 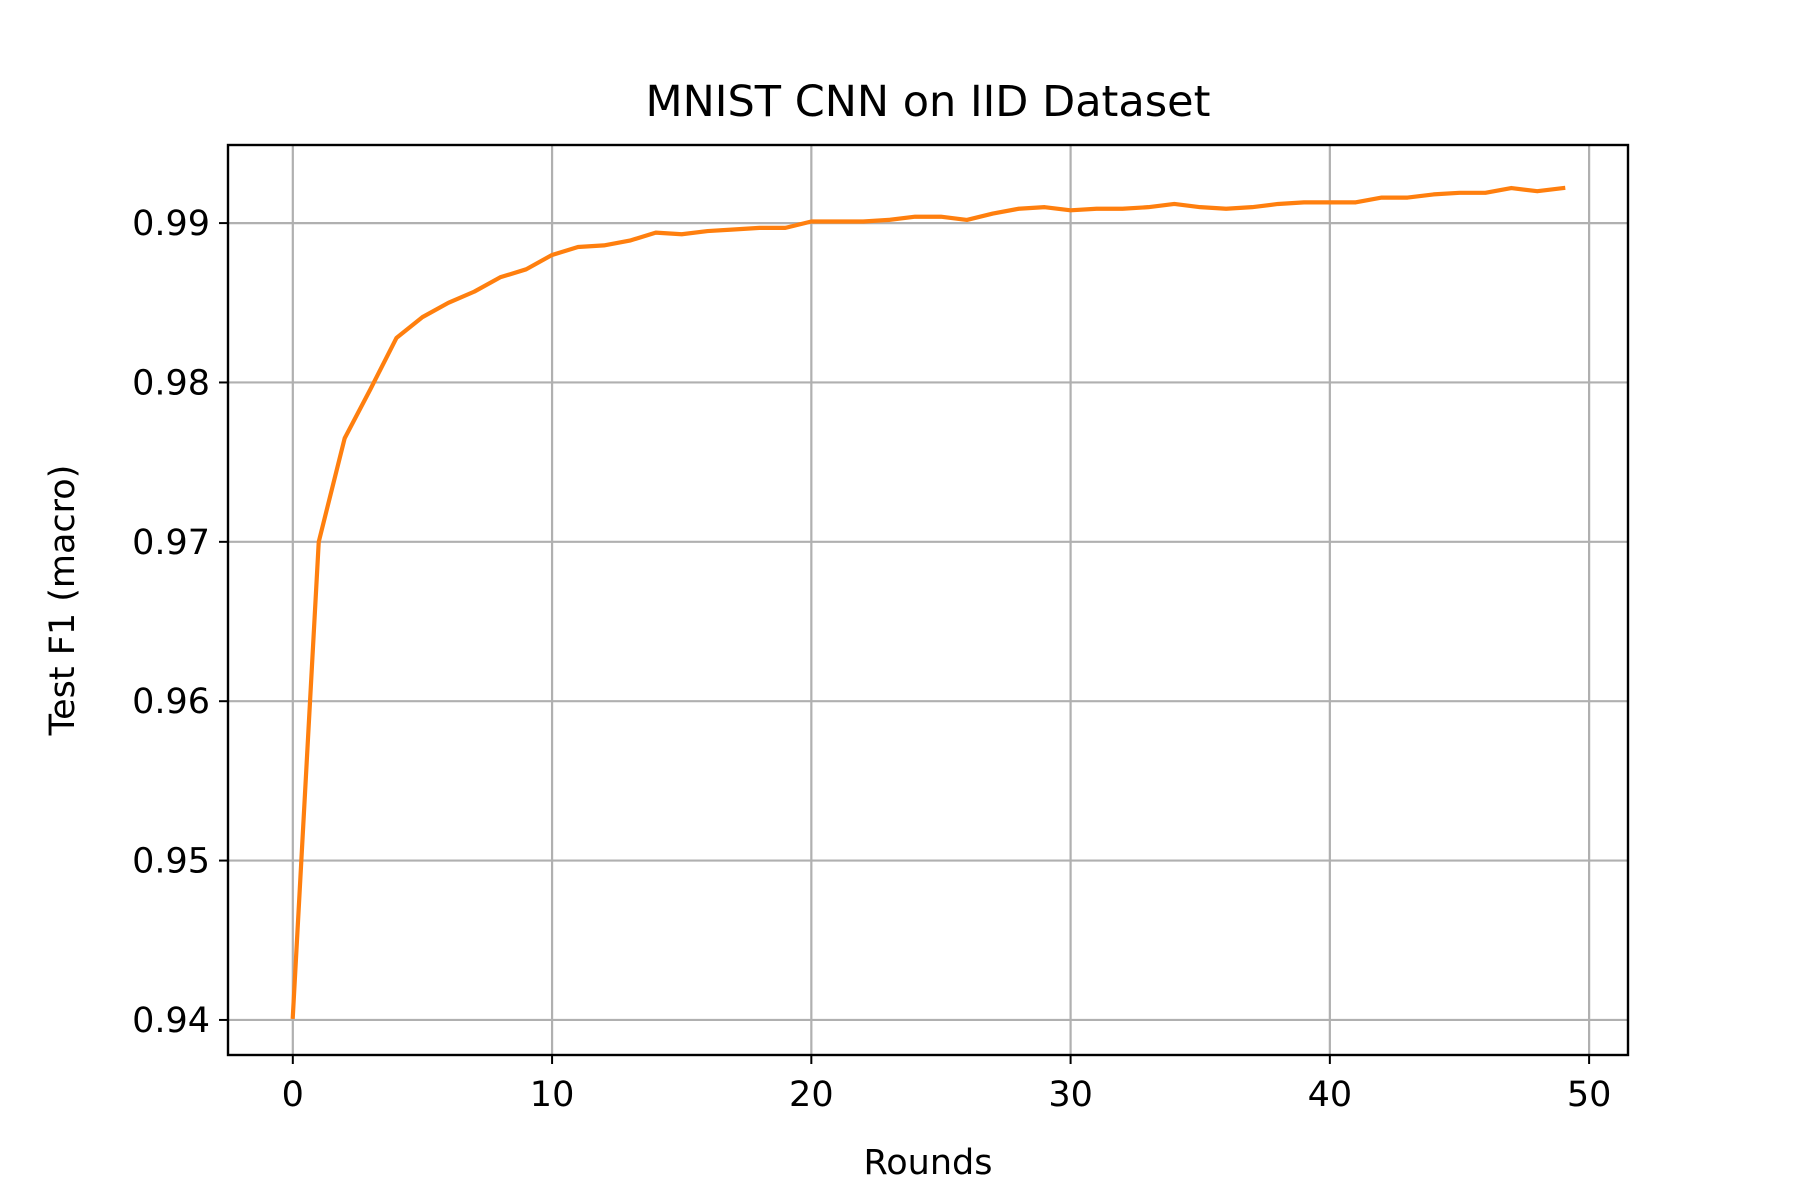 I want to click on x-tick-label: 50, so click(x=1589, y=1095).